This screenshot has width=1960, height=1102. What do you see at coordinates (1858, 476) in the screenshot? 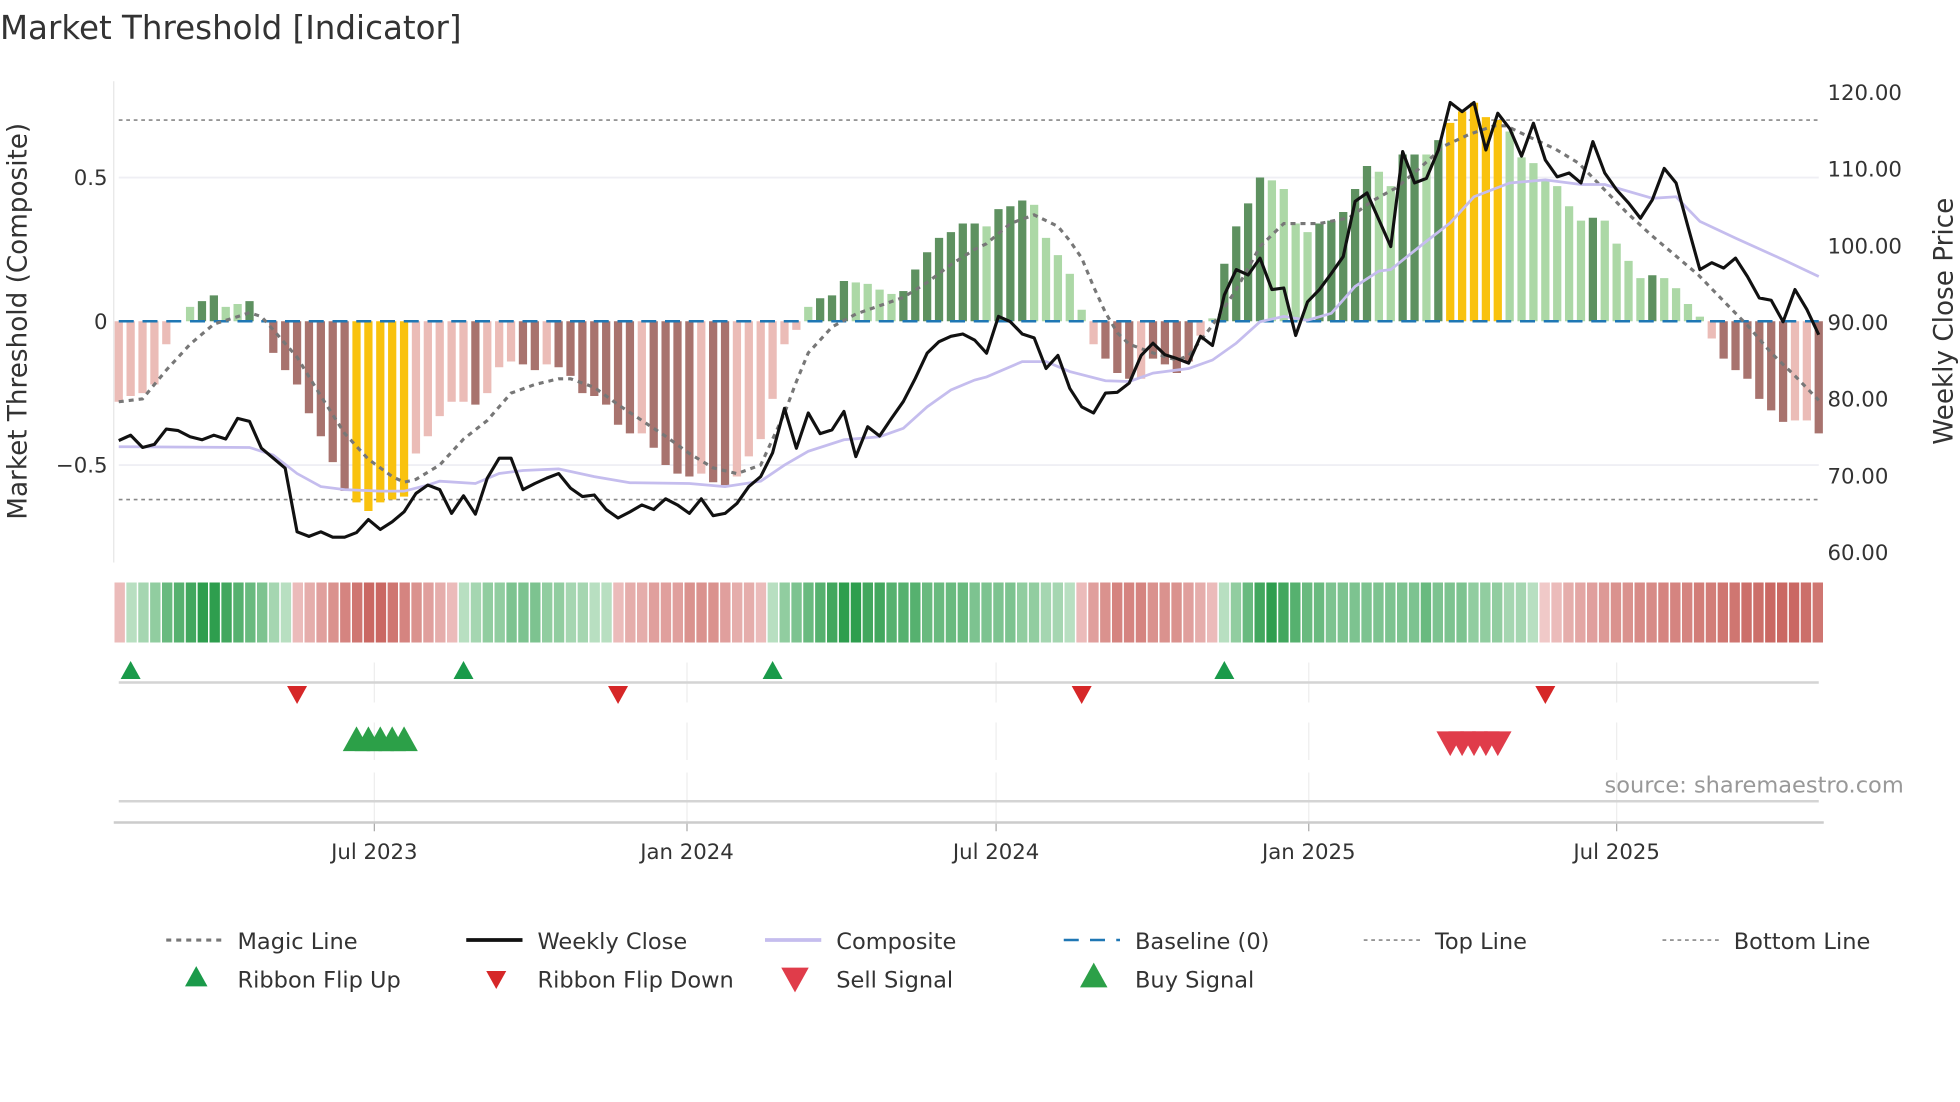
I see `right-tick-label: 70.00` at bounding box center [1858, 476].